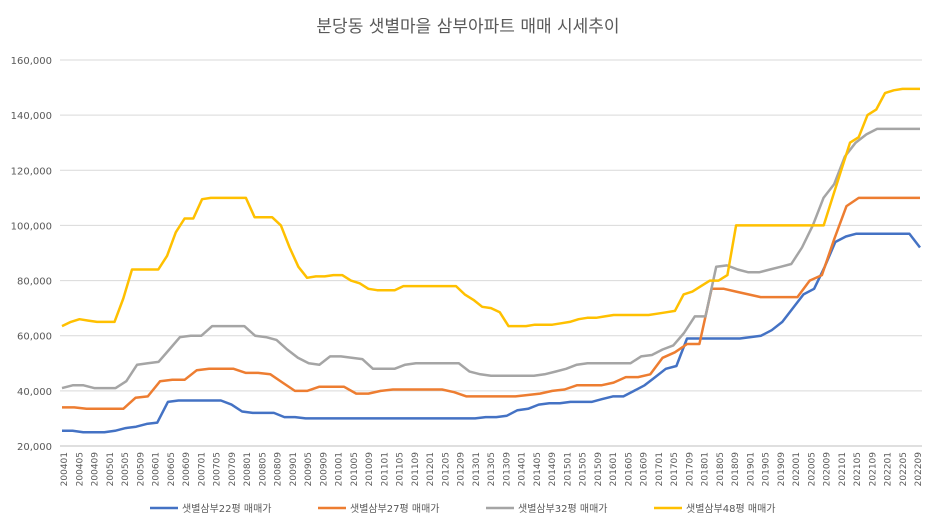 Image resolution: width=937 pixels, height=530 pixels. I want to click on x-tick-label: 201601, so click(614, 469).